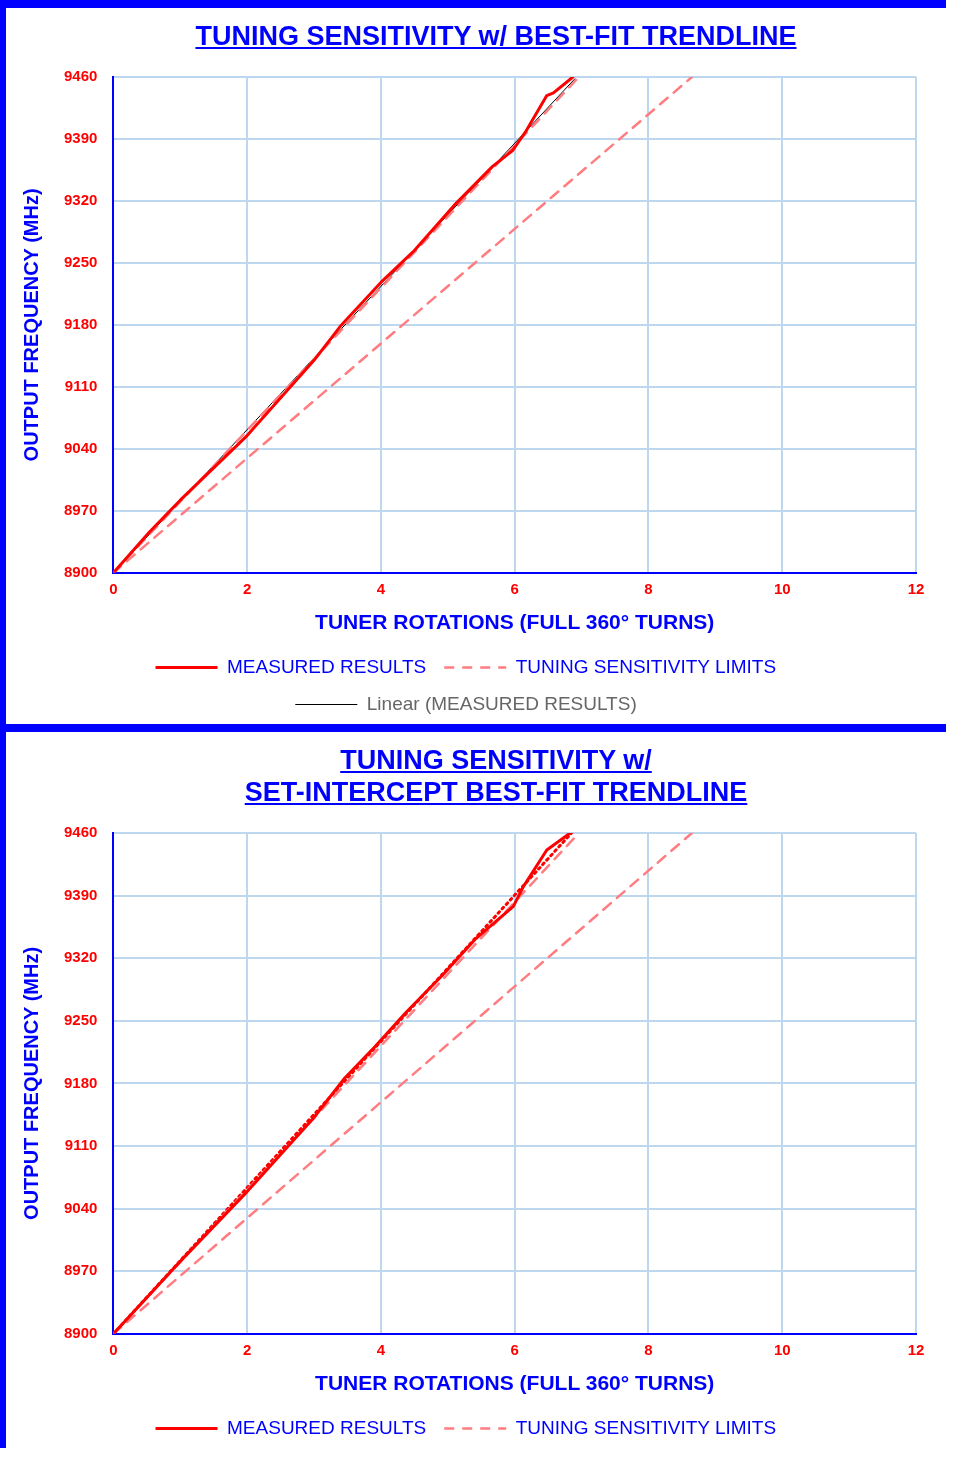 The image size is (964, 1463). I want to click on legend-label: Linear (MEASURED RESULTS), so click(501, 703).